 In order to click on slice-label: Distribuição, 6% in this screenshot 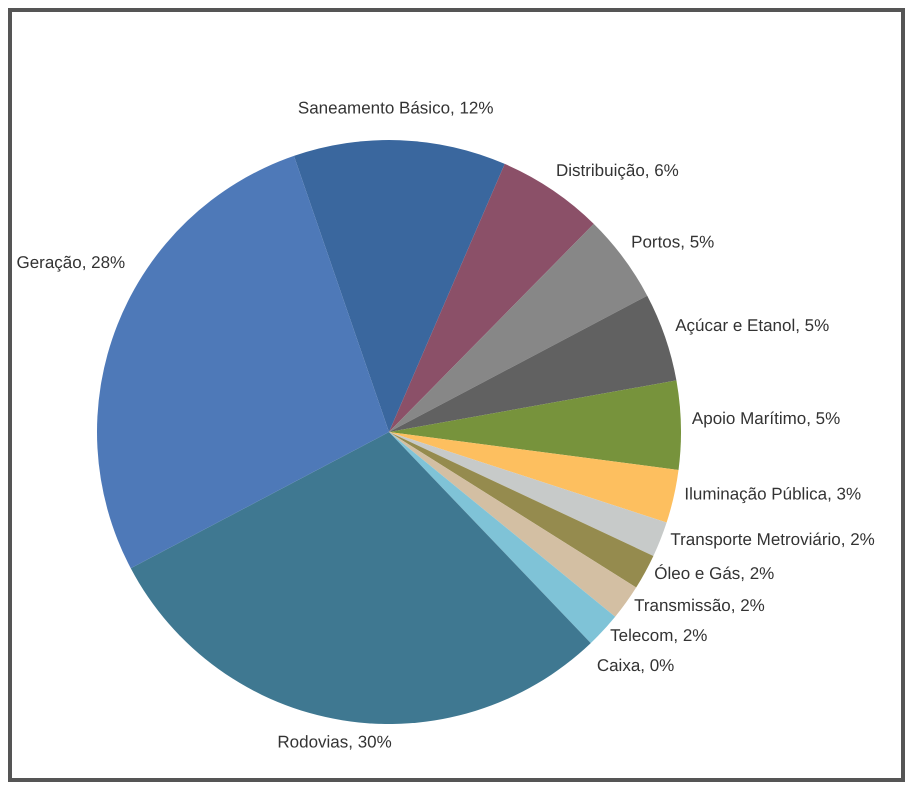, I will do `click(617, 170)`.